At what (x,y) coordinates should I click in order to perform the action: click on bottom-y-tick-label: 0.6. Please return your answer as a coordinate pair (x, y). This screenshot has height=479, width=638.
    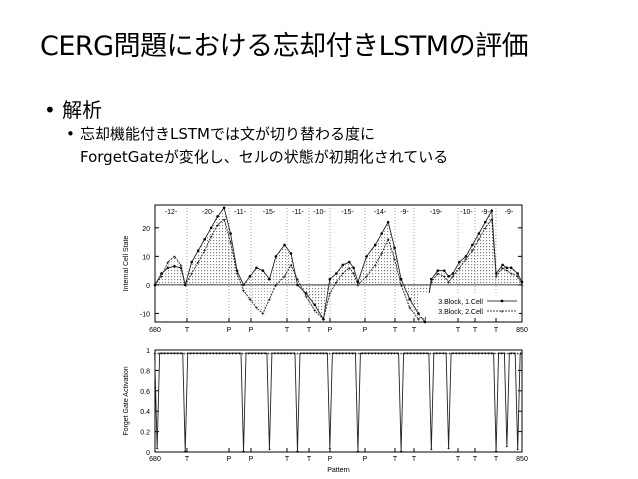
    Looking at the image, I should click on (145, 392).